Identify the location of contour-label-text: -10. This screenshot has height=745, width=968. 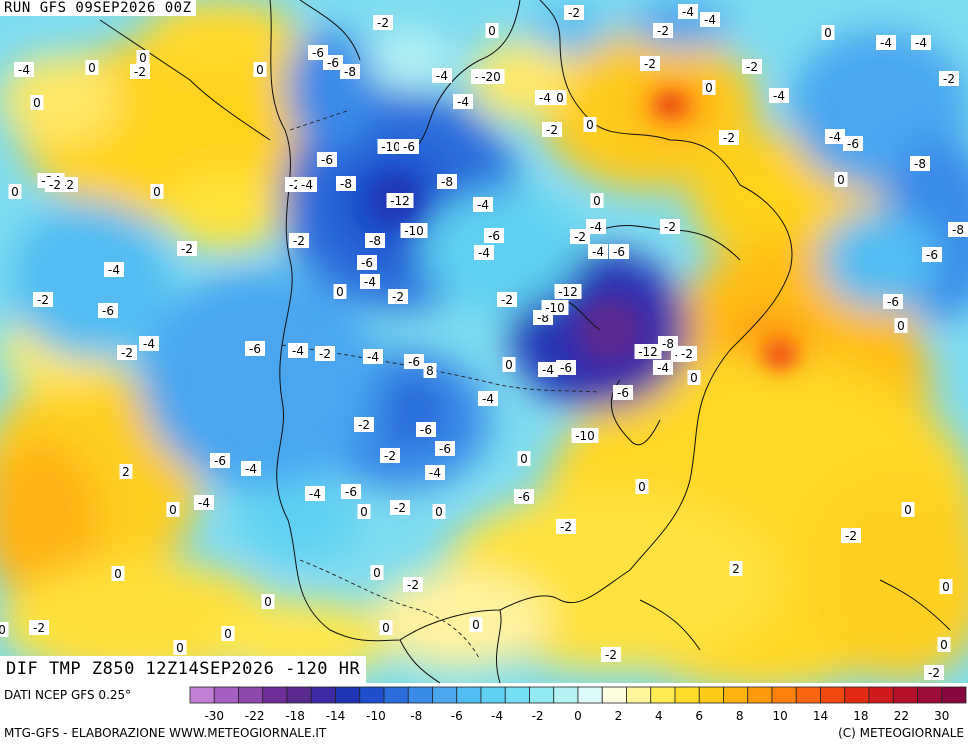
(391, 147).